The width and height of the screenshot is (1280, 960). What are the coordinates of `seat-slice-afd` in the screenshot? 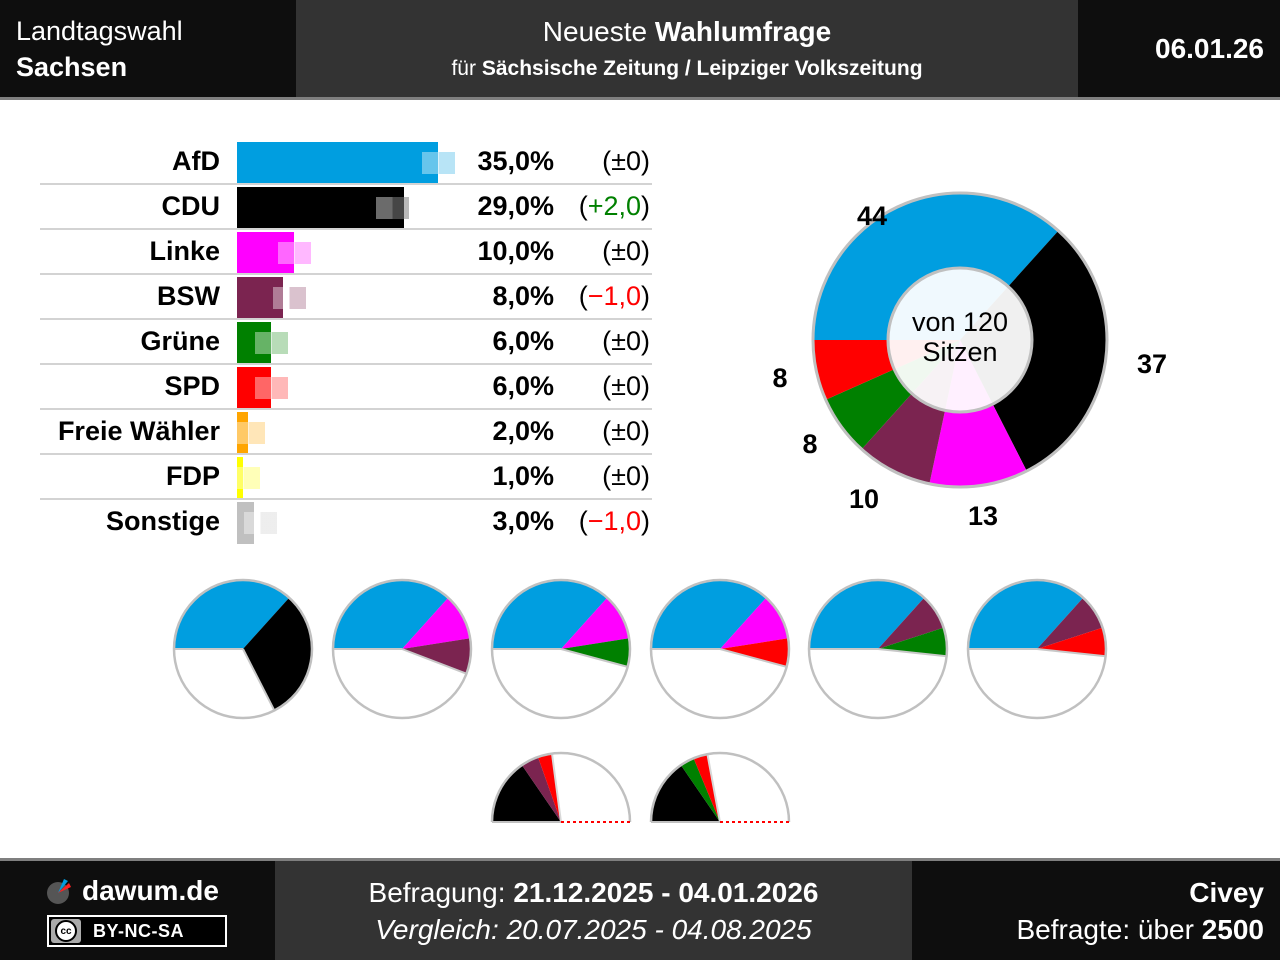 It's located at (936, 266).